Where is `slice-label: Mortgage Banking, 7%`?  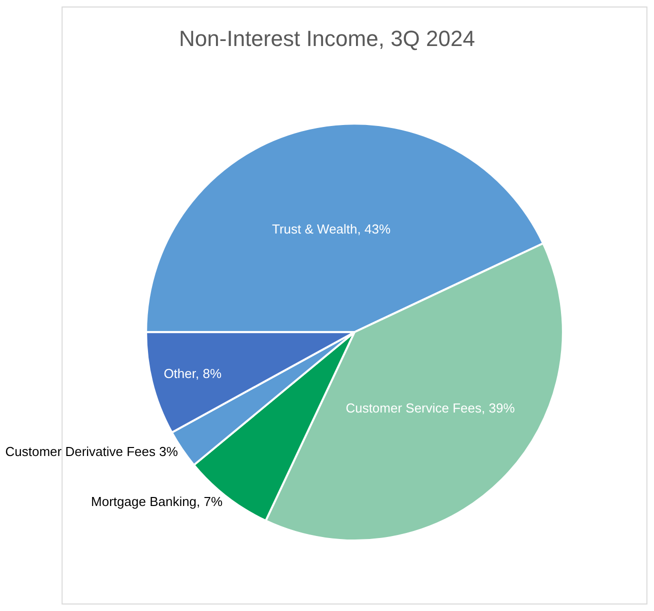
slice-label: Mortgage Banking, 7% is located at coordinates (157, 501).